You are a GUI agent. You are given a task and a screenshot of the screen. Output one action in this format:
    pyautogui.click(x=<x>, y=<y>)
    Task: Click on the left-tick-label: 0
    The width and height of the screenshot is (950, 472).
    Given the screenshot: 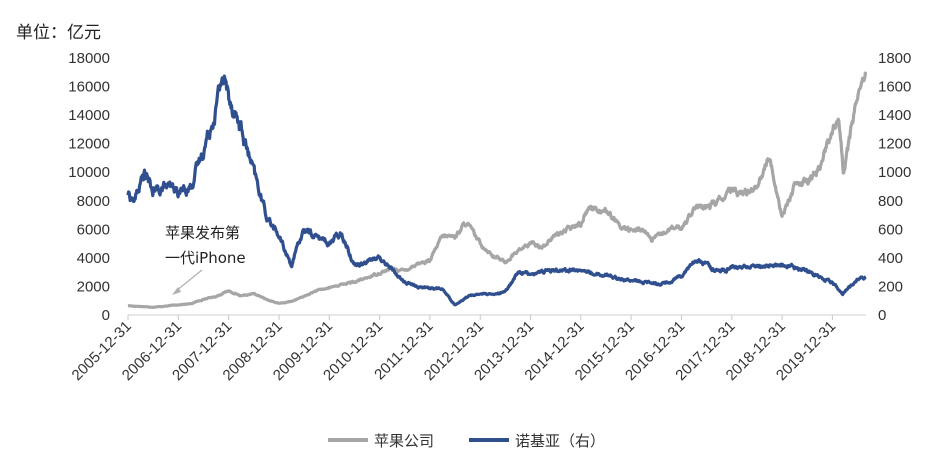 What is the action you would take?
    pyautogui.click(x=106, y=315)
    